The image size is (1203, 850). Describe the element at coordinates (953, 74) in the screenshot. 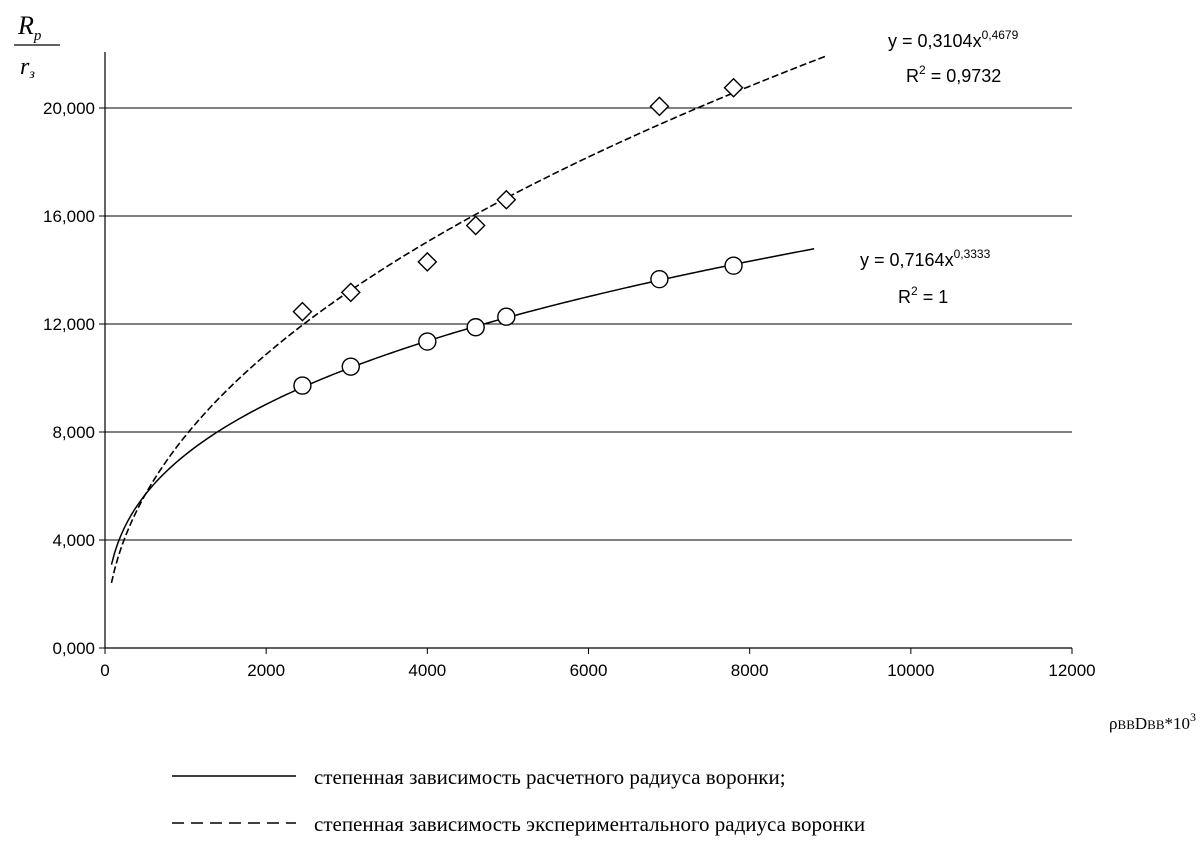

I see `r2-experimental-text: R2 = 0,9732` at that location.